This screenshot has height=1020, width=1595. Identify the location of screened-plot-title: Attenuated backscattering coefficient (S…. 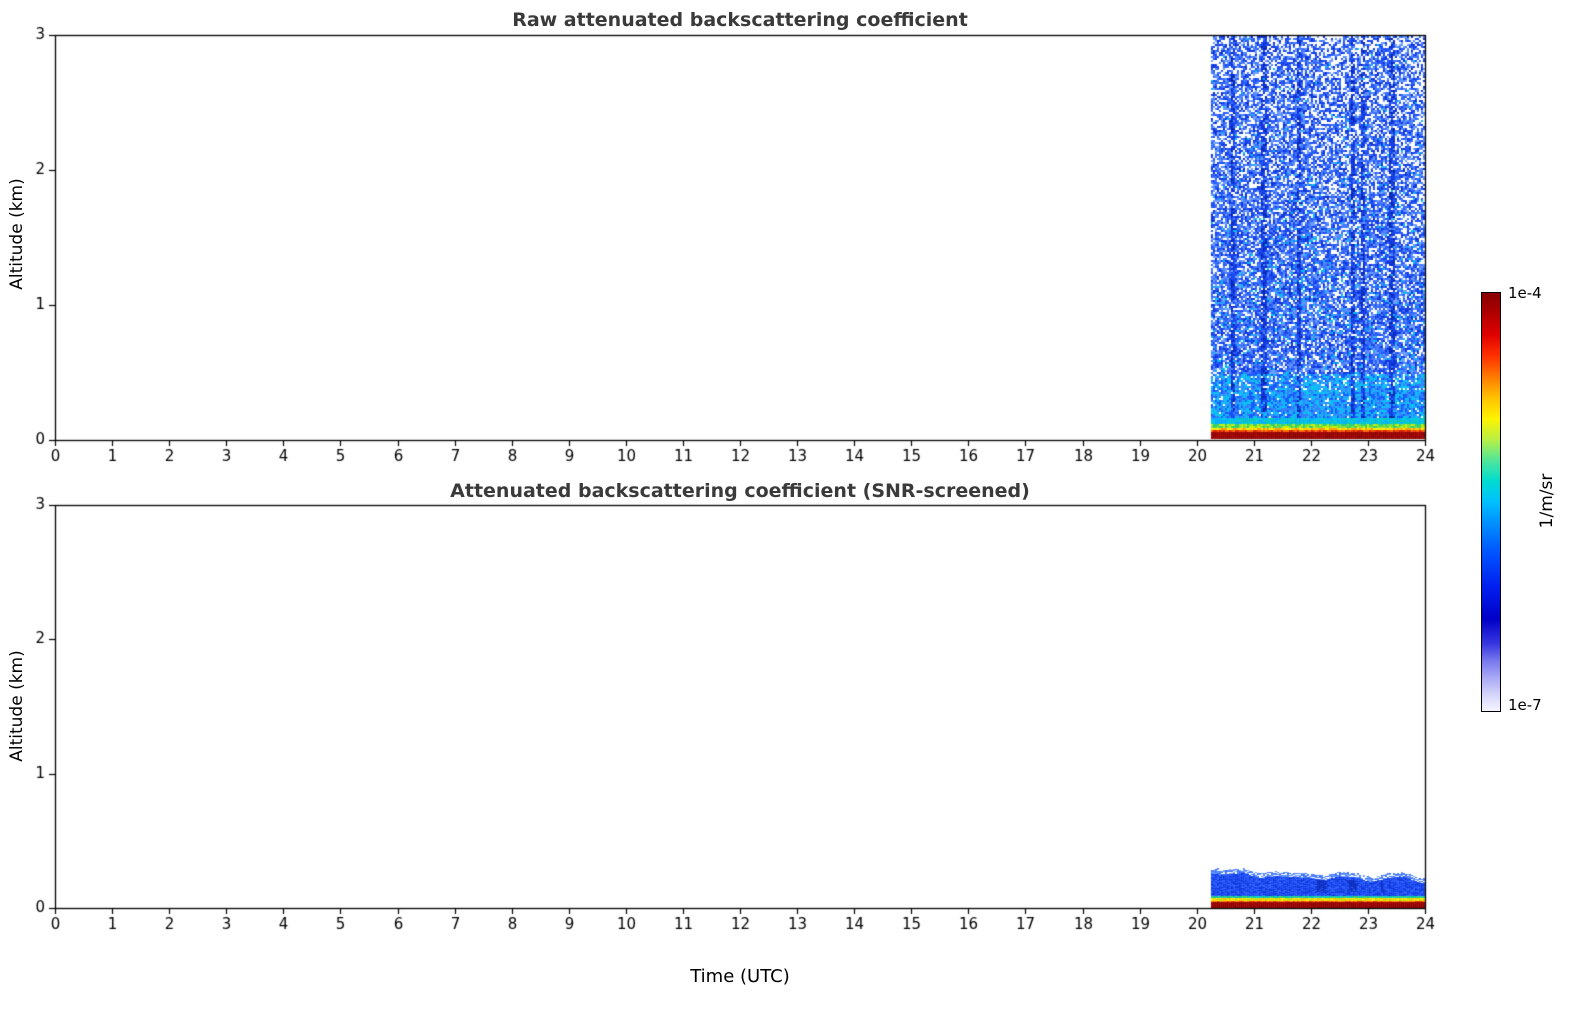
(740, 491).